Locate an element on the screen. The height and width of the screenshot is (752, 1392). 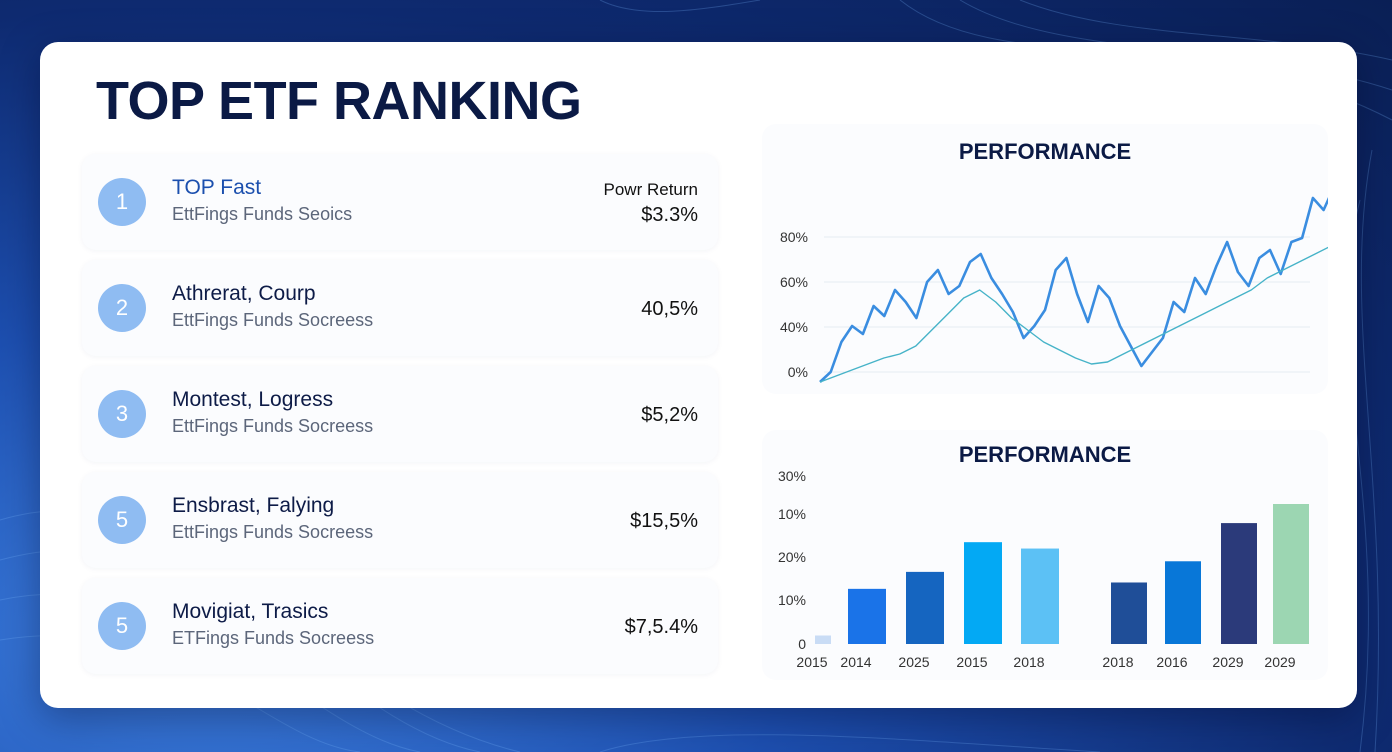
etf-name: Athrerat, Courp is located at coordinates (244, 293).